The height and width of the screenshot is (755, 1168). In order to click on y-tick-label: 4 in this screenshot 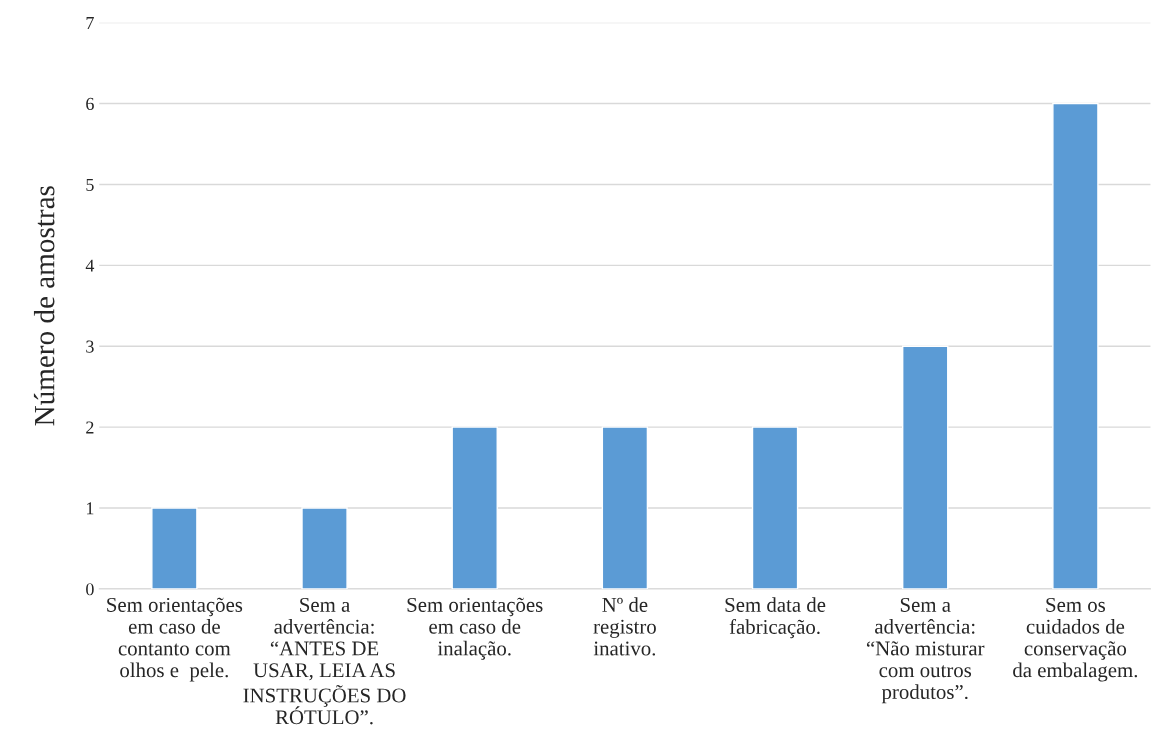, I will do `click(90, 265)`.